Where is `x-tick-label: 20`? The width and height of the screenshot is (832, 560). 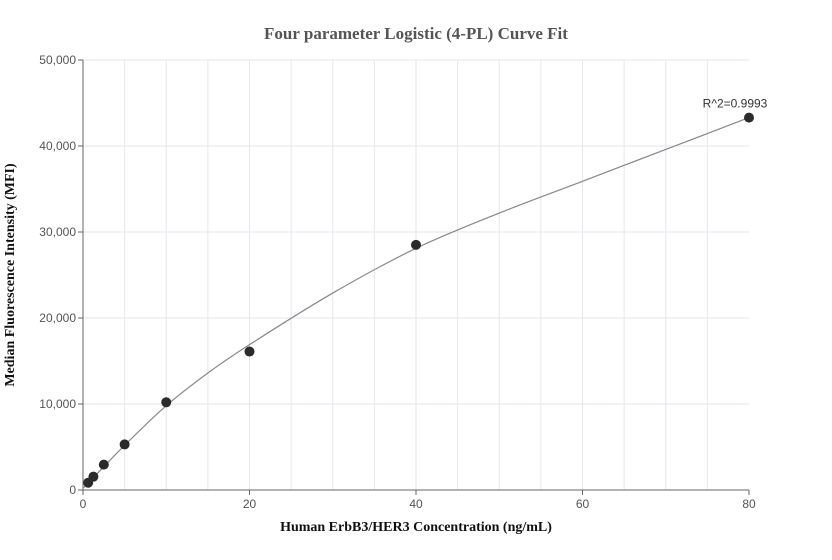
x-tick-label: 20 is located at coordinates (250, 504).